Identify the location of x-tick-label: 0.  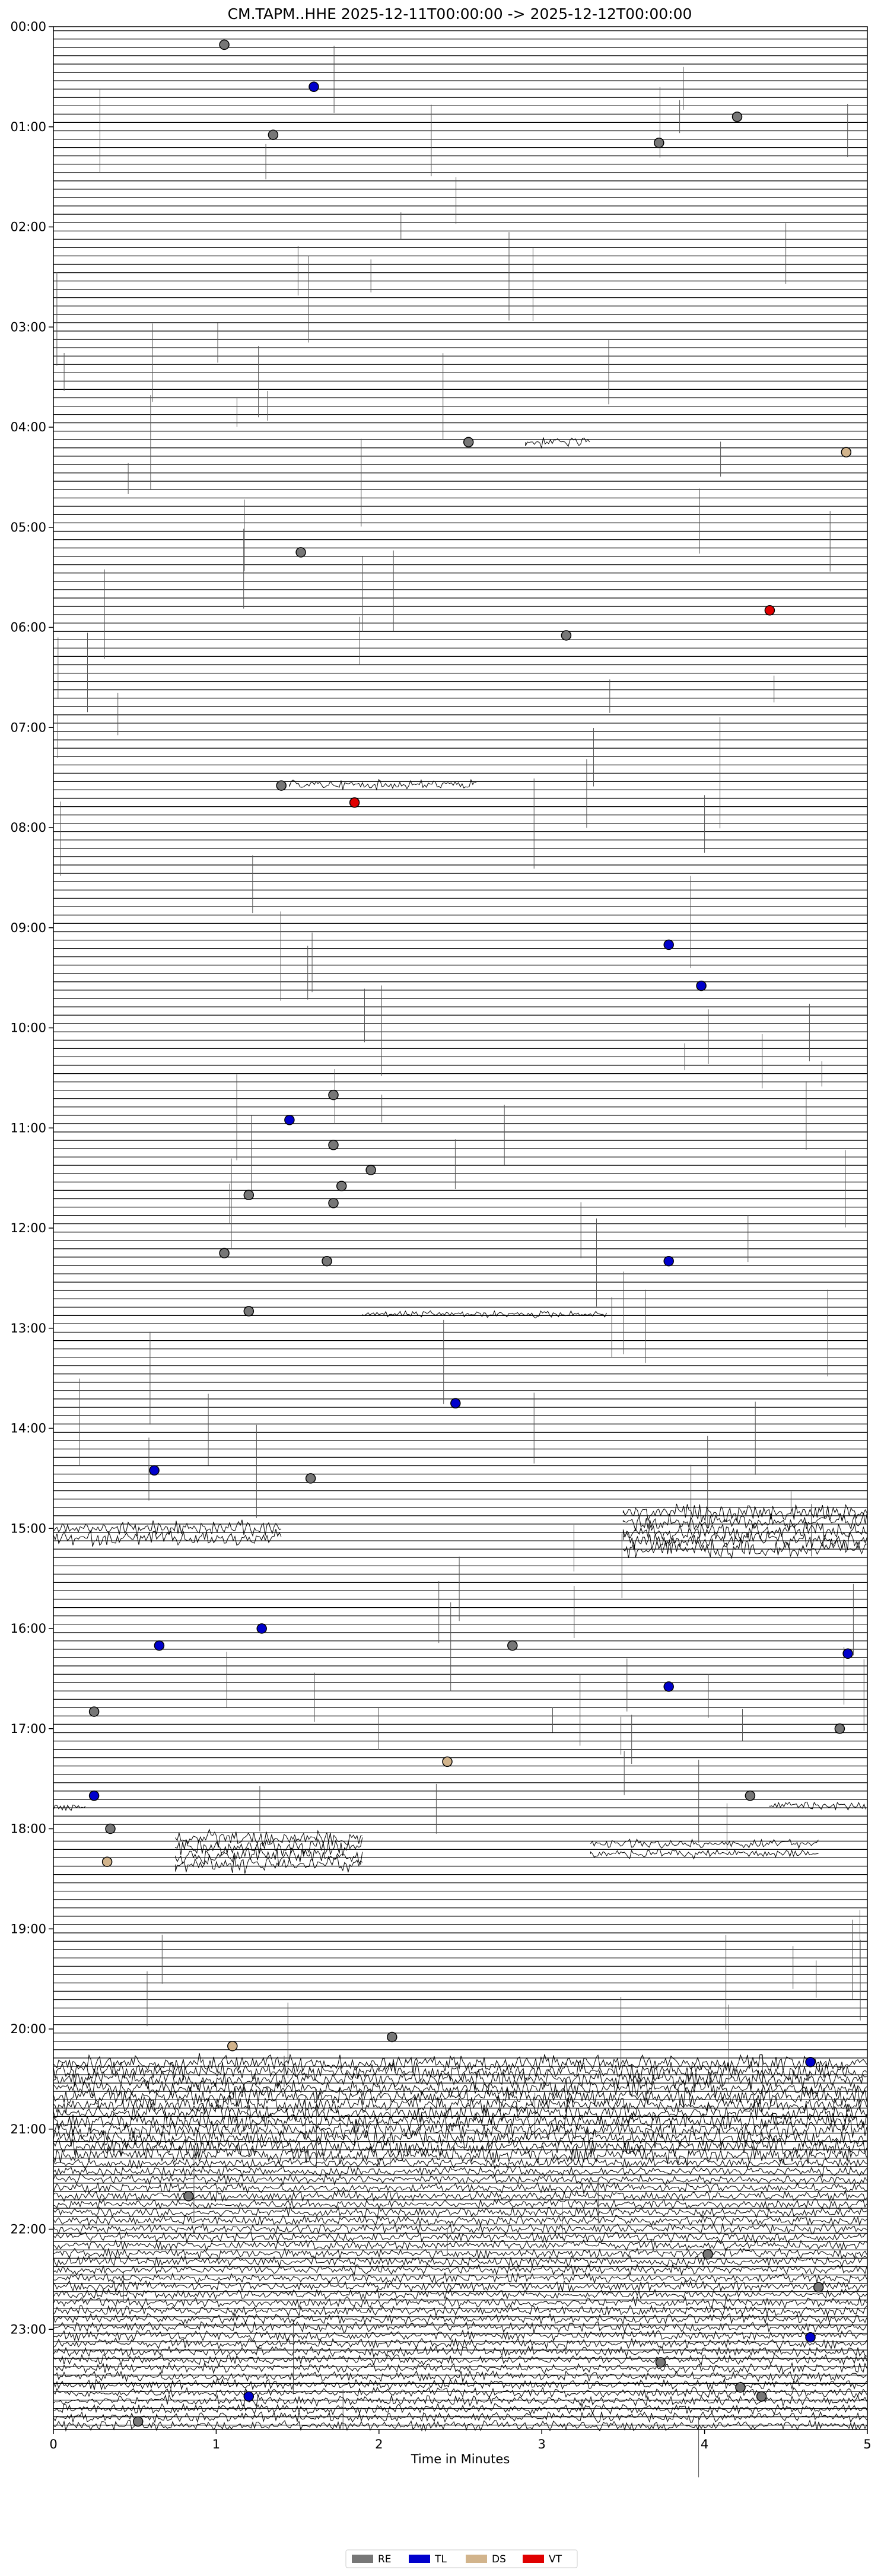
(53, 2444).